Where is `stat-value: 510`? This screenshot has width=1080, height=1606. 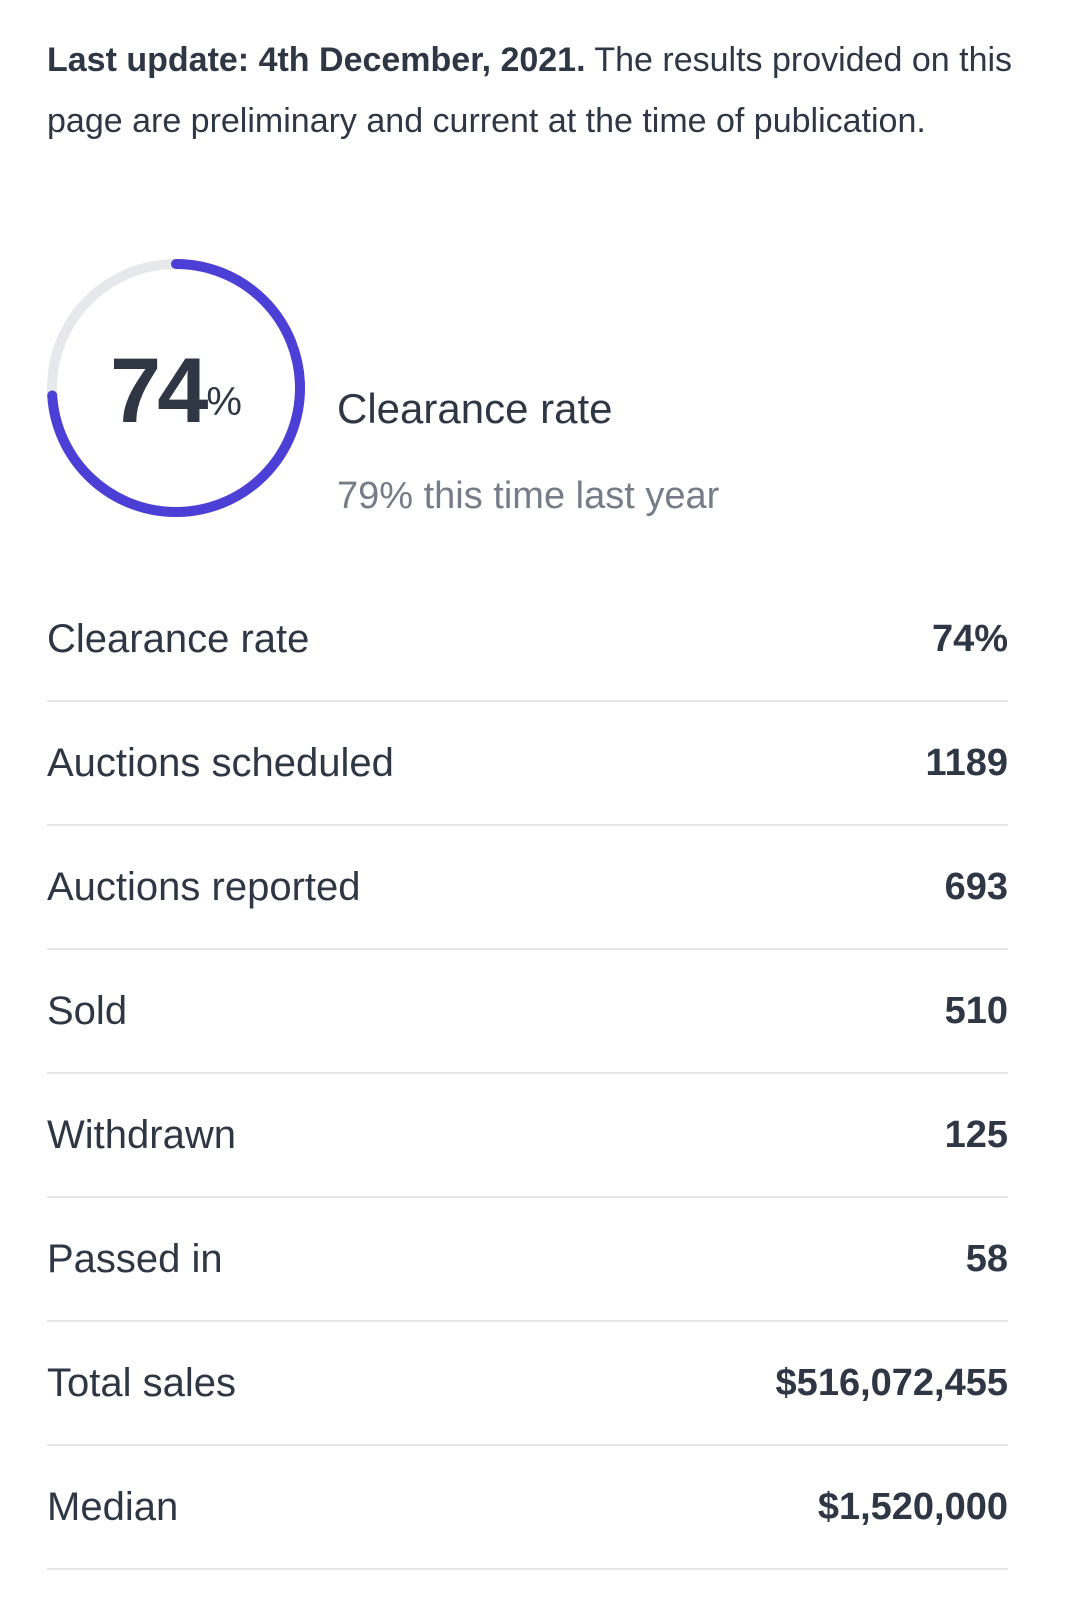 stat-value: 510 is located at coordinates (976, 1010).